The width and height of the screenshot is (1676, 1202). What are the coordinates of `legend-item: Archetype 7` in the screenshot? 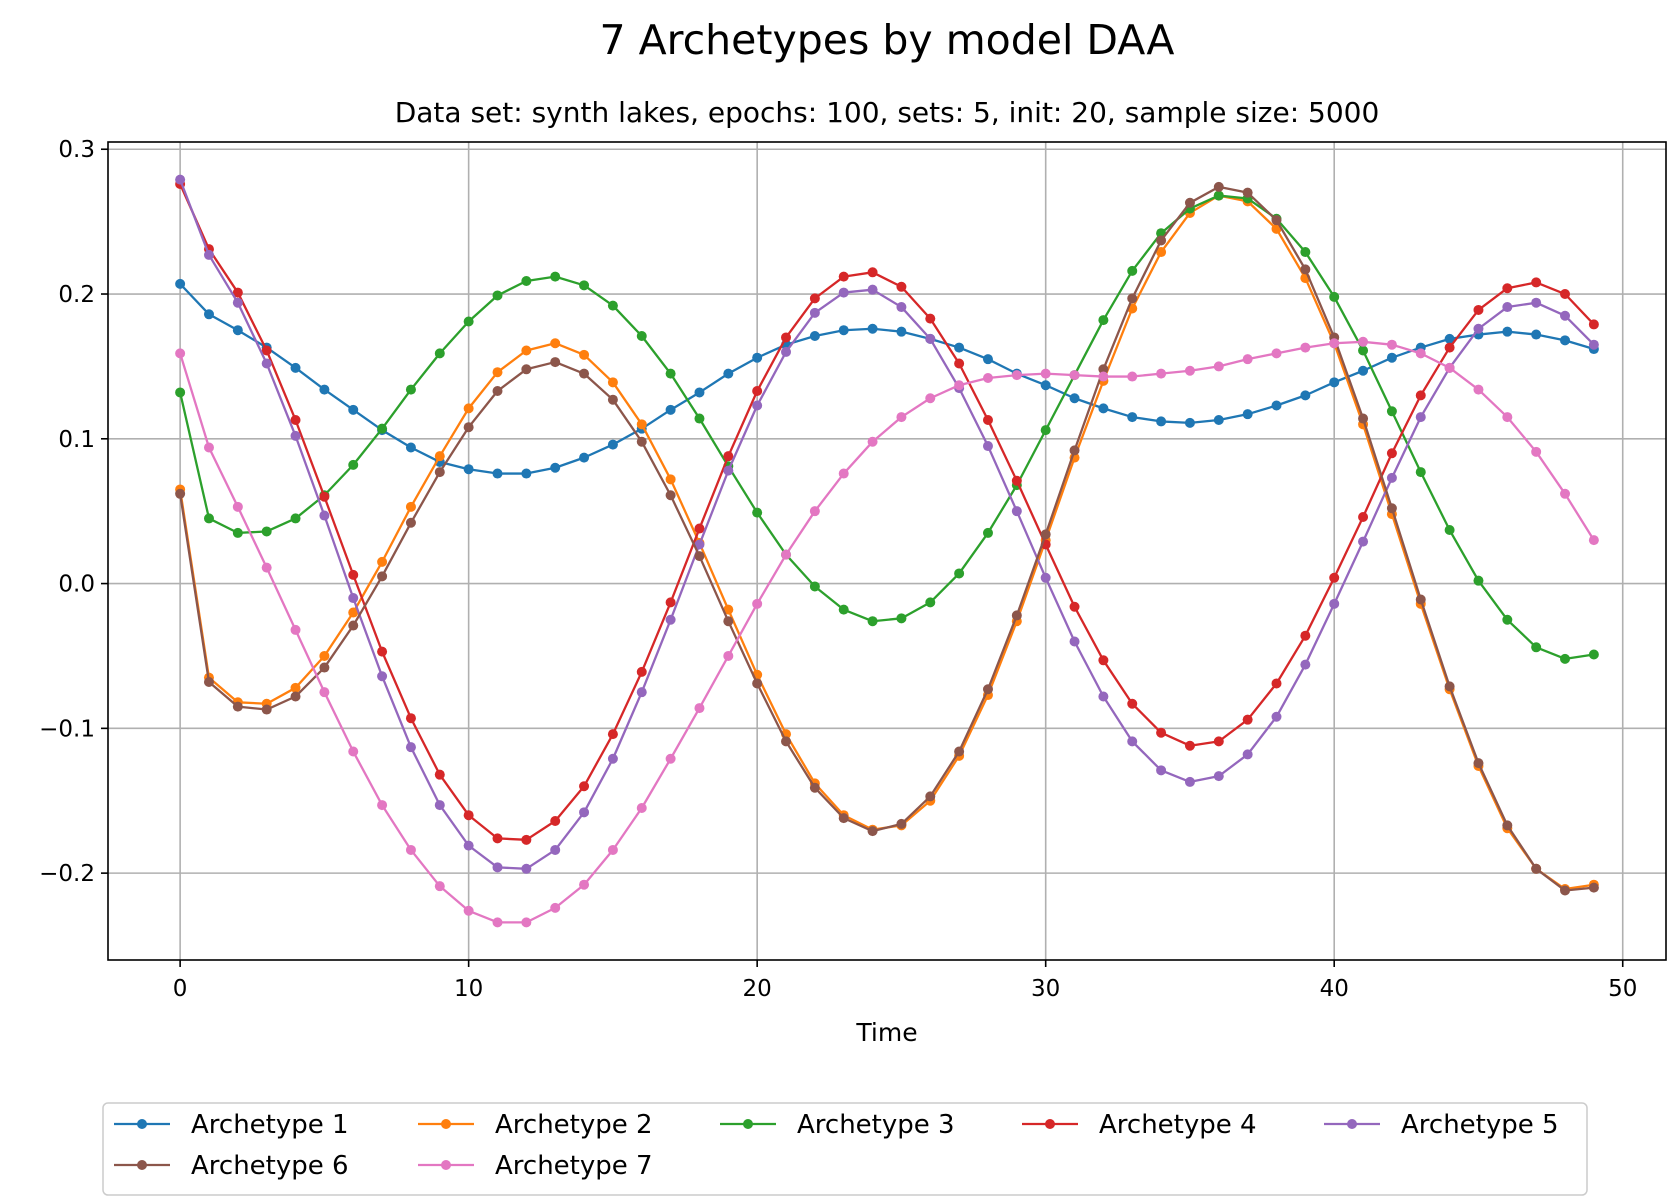 It's located at (535, 1166).